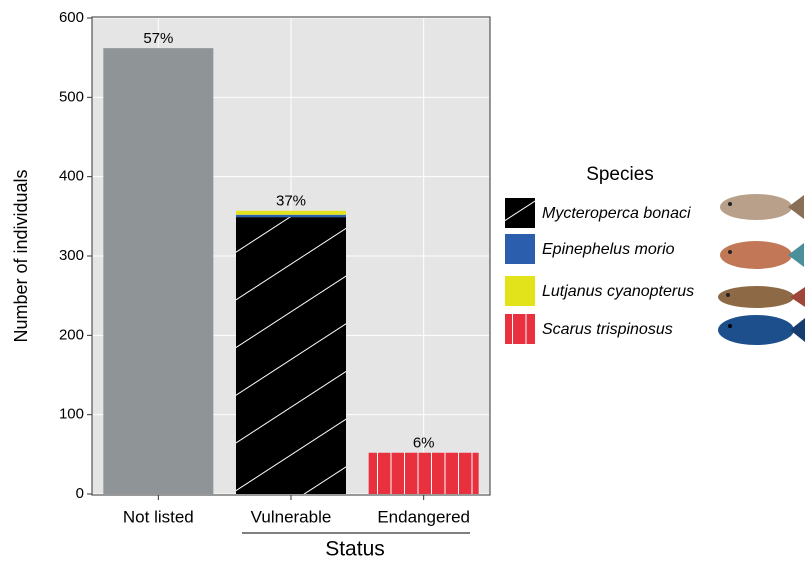  Describe the element at coordinates (71, 17) in the screenshot. I see `y-tick-label: 600` at that location.